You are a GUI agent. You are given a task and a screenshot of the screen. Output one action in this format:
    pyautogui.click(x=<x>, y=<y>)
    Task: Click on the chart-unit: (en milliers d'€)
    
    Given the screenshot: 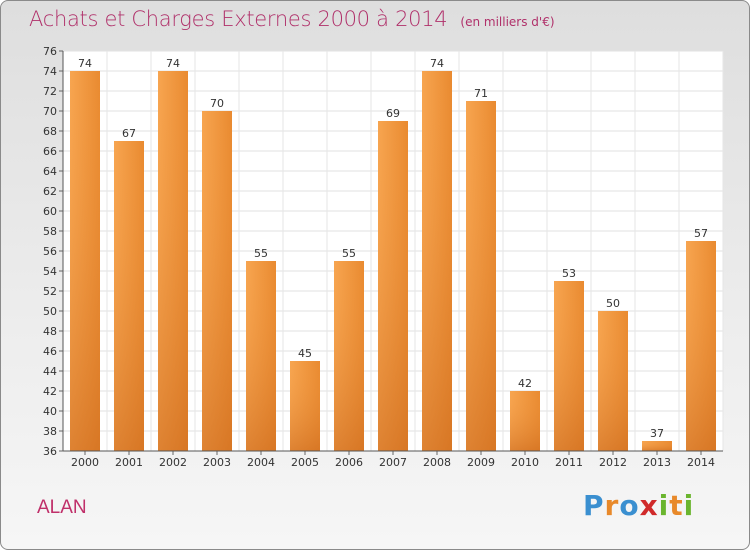 What is the action you would take?
    pyautogui.click(x=507, y=22)
    